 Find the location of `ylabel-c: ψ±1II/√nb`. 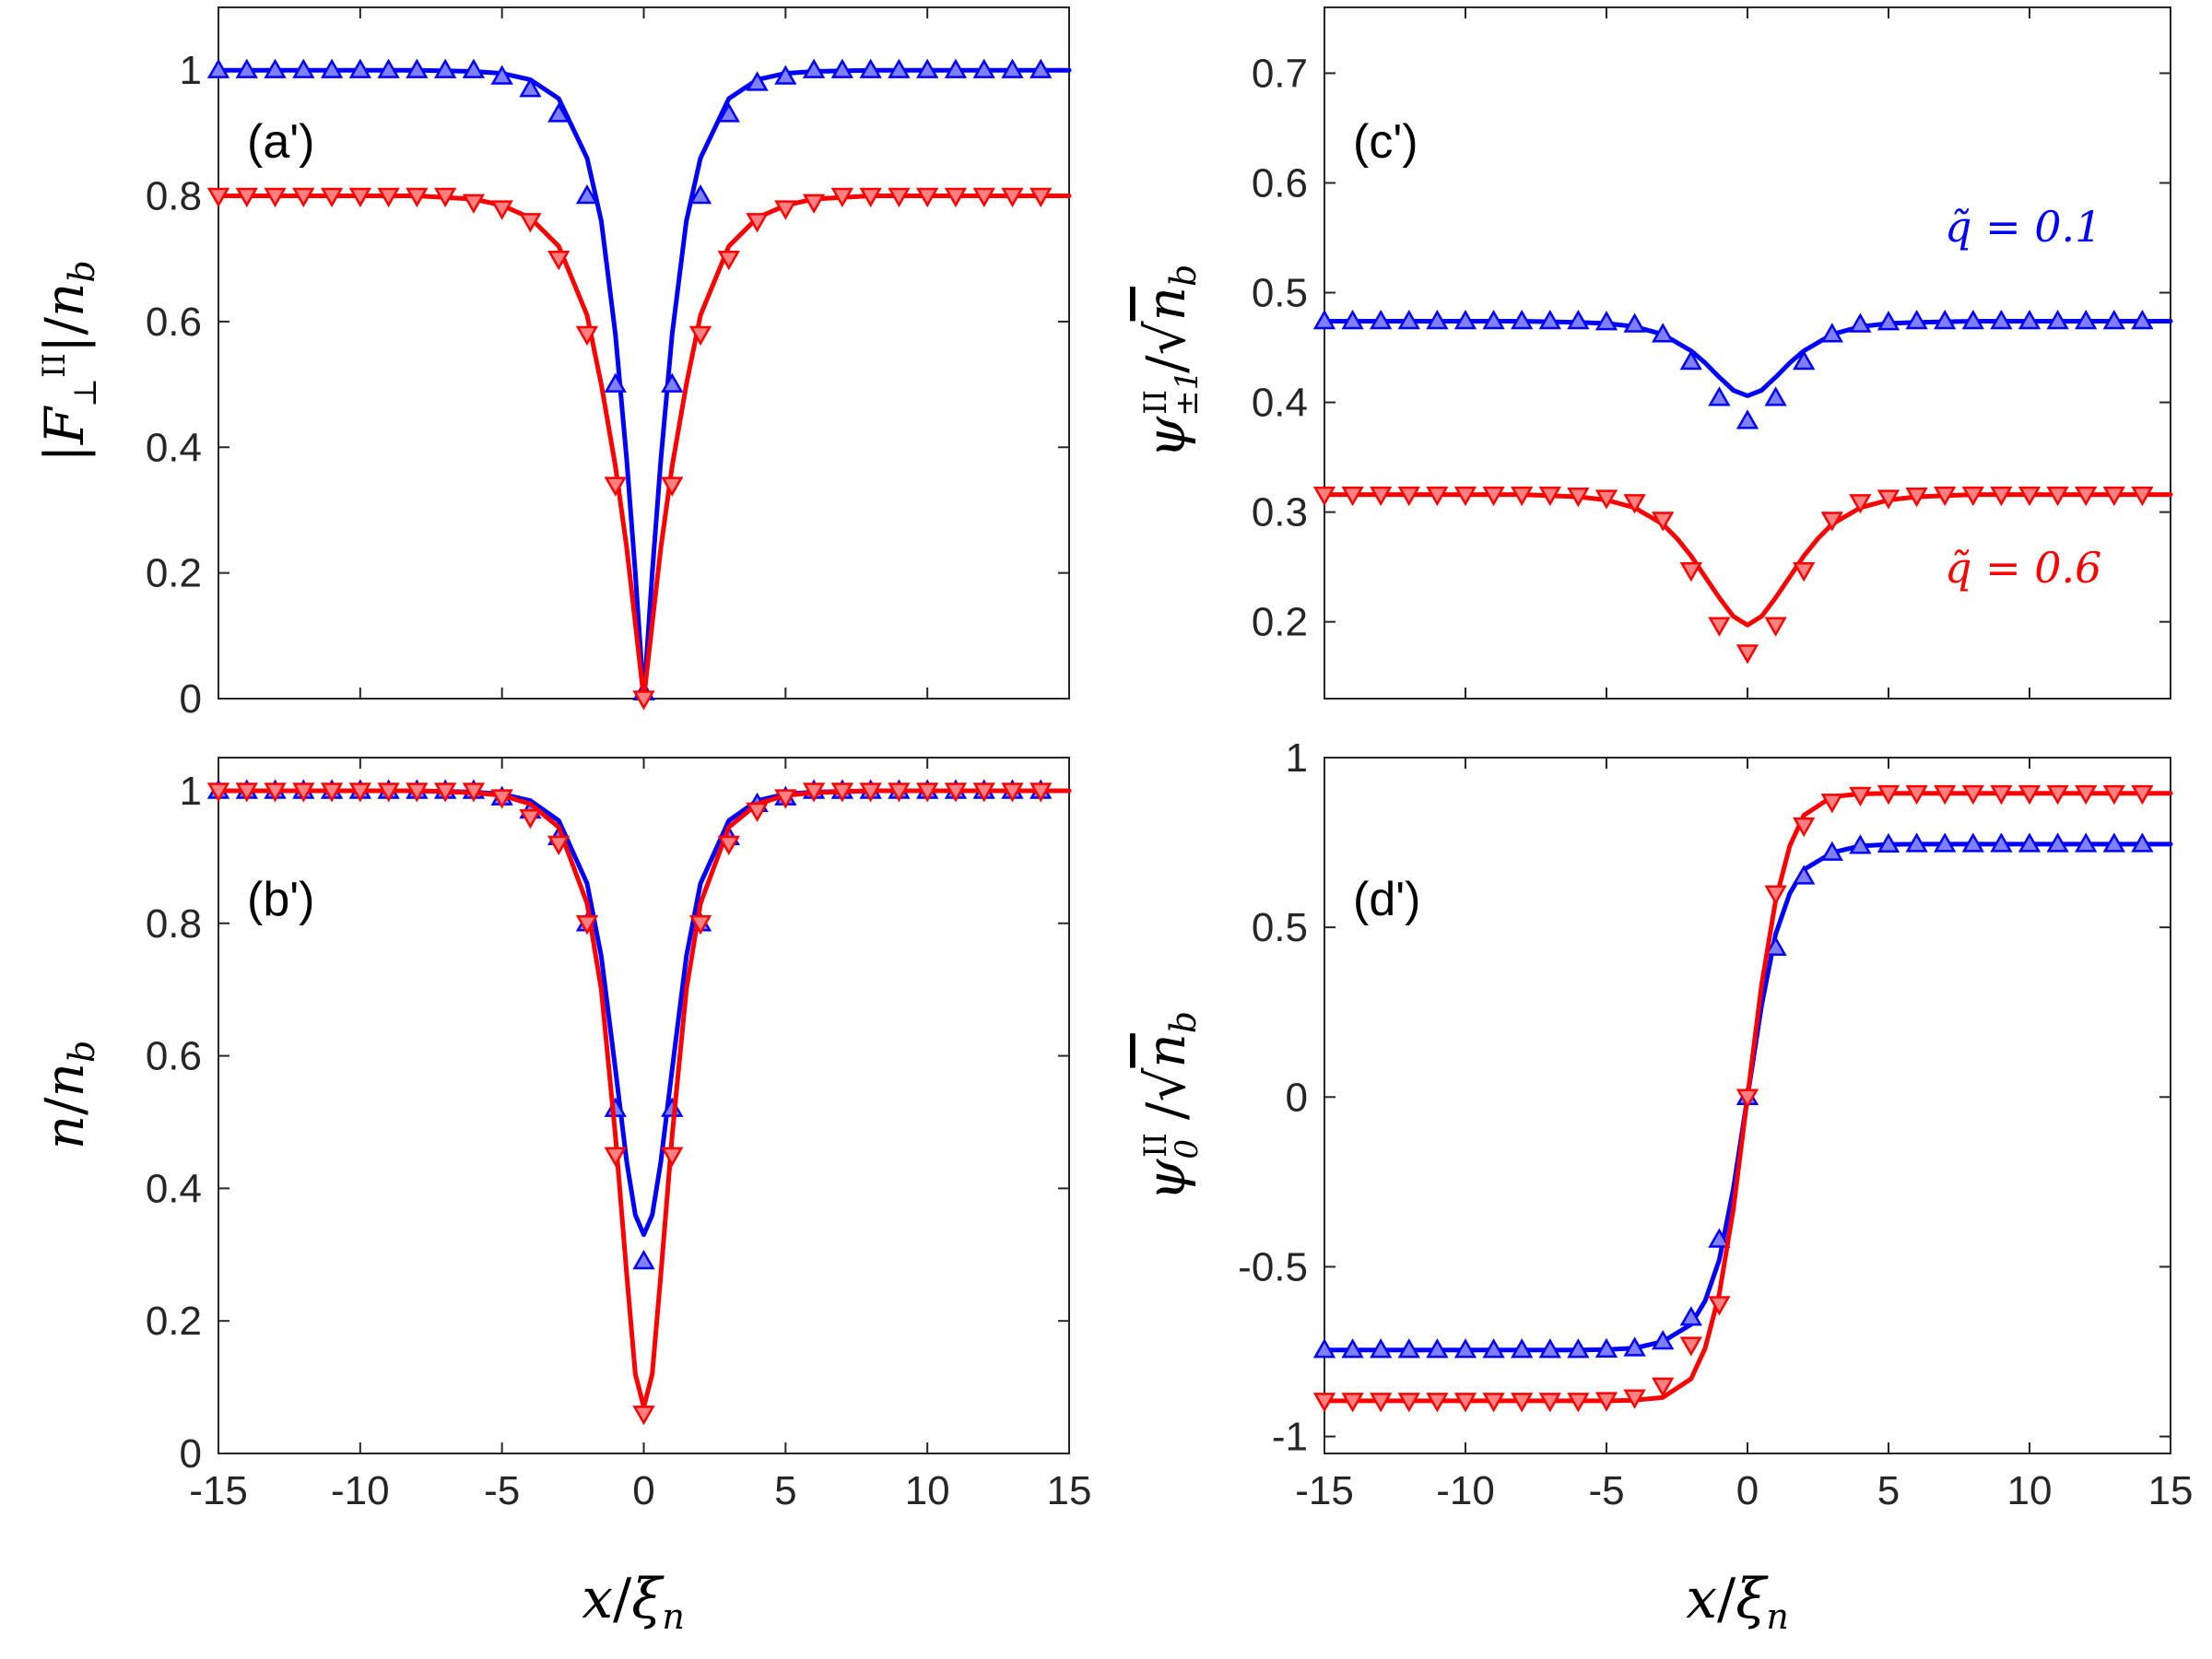

ylabel-c: ψ±1II/√nb is located at coordinates (1170, 362).